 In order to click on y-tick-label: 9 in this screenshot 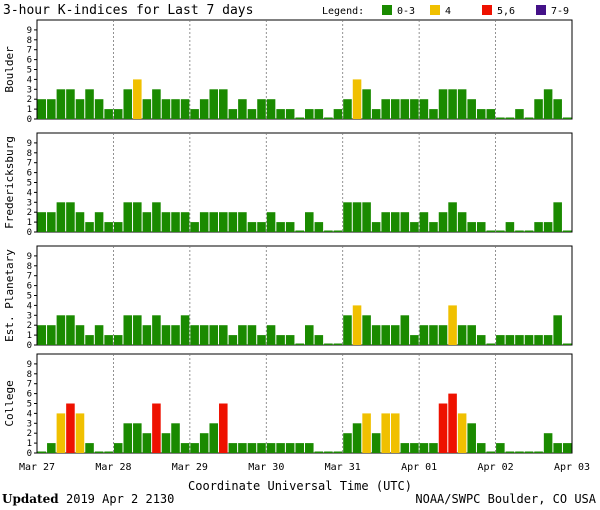, I will do `click(29, 257)`.